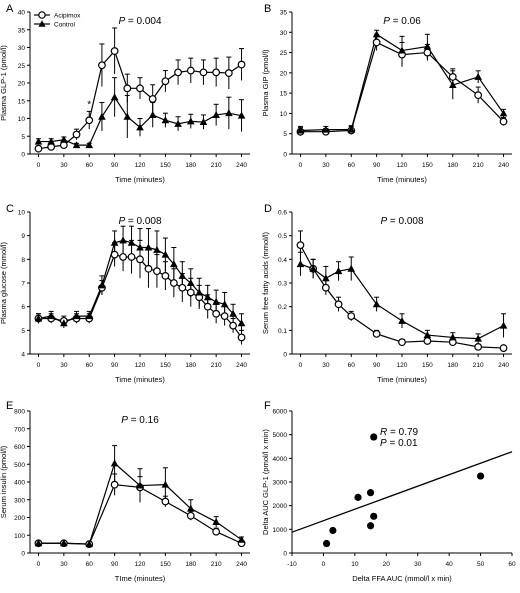 This screenshot has width=520, height=593. Describe the element at coordinates (19, 447) in the screenshot. I see `panel-e-y-tick-label: 600` at that location.